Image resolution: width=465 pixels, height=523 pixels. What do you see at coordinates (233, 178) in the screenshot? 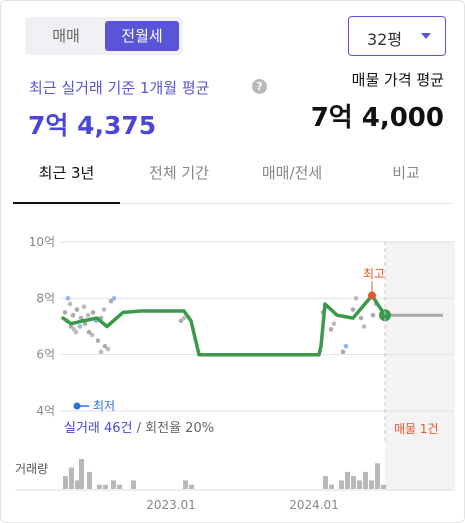
I see `period-tabs: 최근 3년 전체 기간 매매/전세 비교` at bounding box center [233, 178].